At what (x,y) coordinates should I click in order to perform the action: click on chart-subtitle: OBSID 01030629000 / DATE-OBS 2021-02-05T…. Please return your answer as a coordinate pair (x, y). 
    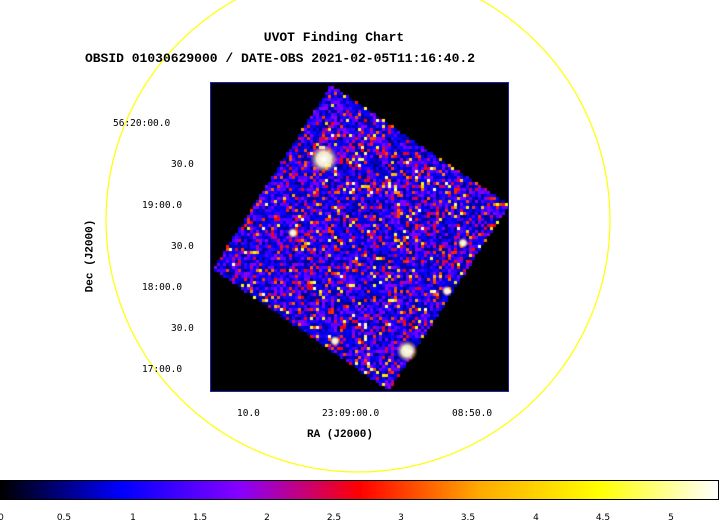
    Looking at the image, I should click on (280, 58).